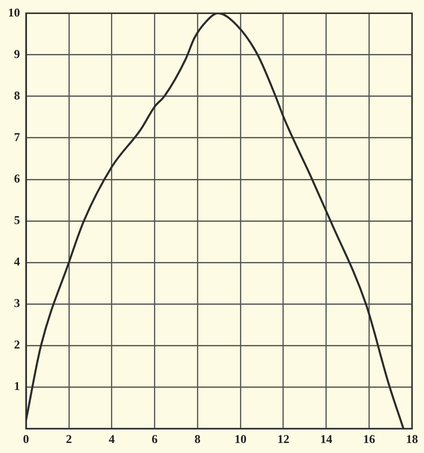 Image resolution: width=424 pixels, height=453 pixels. I want to click on y-tick-label: 3, so click(17, 303).